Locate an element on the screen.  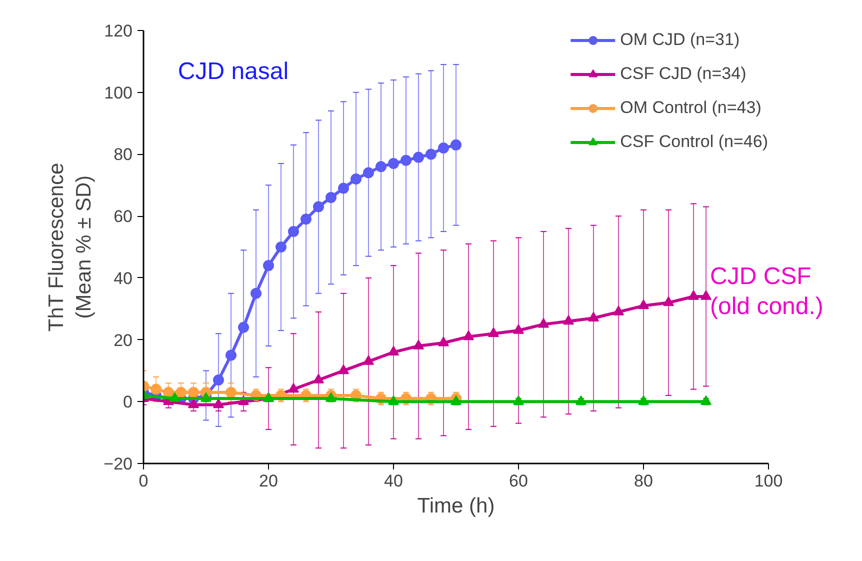
y-tick-label: 40 is located at coordinates (123, 278).